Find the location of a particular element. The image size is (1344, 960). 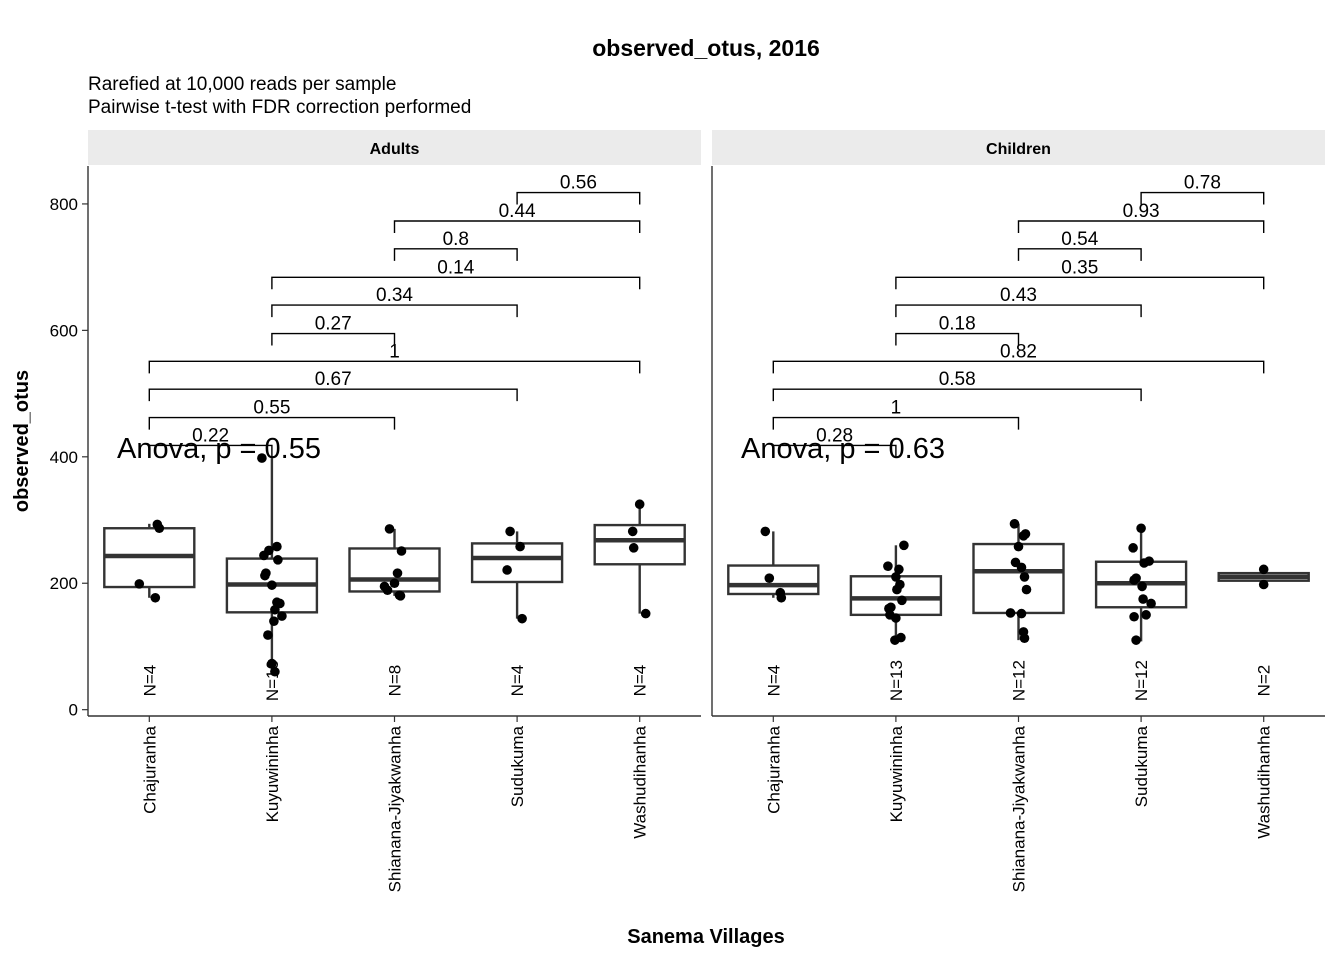

comparison-bracket: 0.82 is located at coordinates (1018, 357).